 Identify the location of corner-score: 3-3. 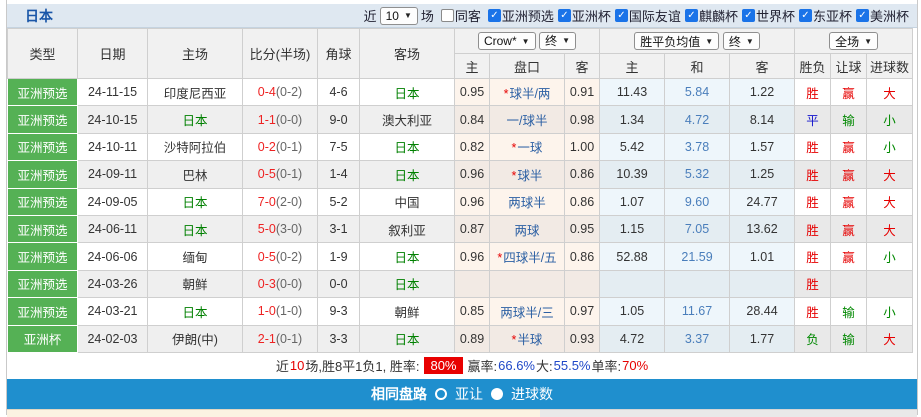
(338, 338).